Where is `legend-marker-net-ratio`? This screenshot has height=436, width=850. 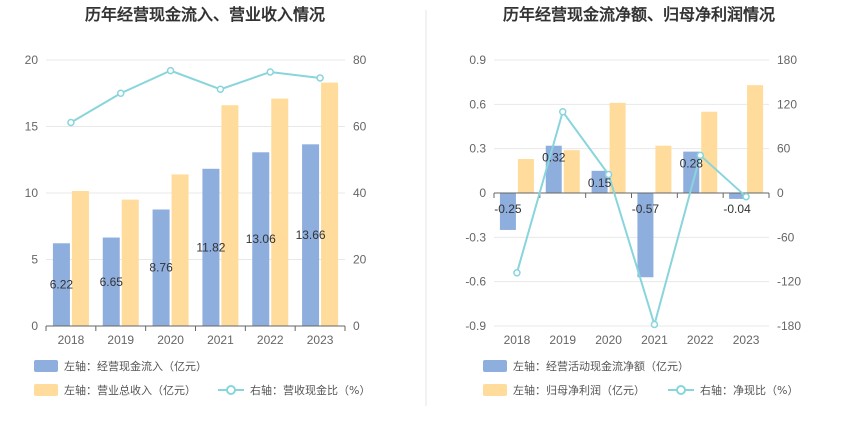
legend-marker-net-ratio is located at coordinates (681, 390).